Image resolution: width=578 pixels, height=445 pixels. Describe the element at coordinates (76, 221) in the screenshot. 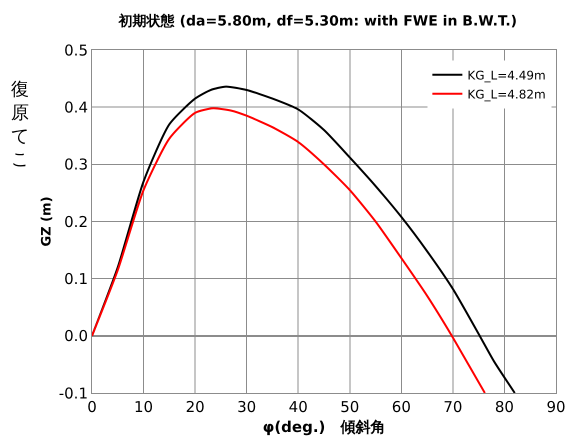

I see `y-tick-label: 0.2` at that location.